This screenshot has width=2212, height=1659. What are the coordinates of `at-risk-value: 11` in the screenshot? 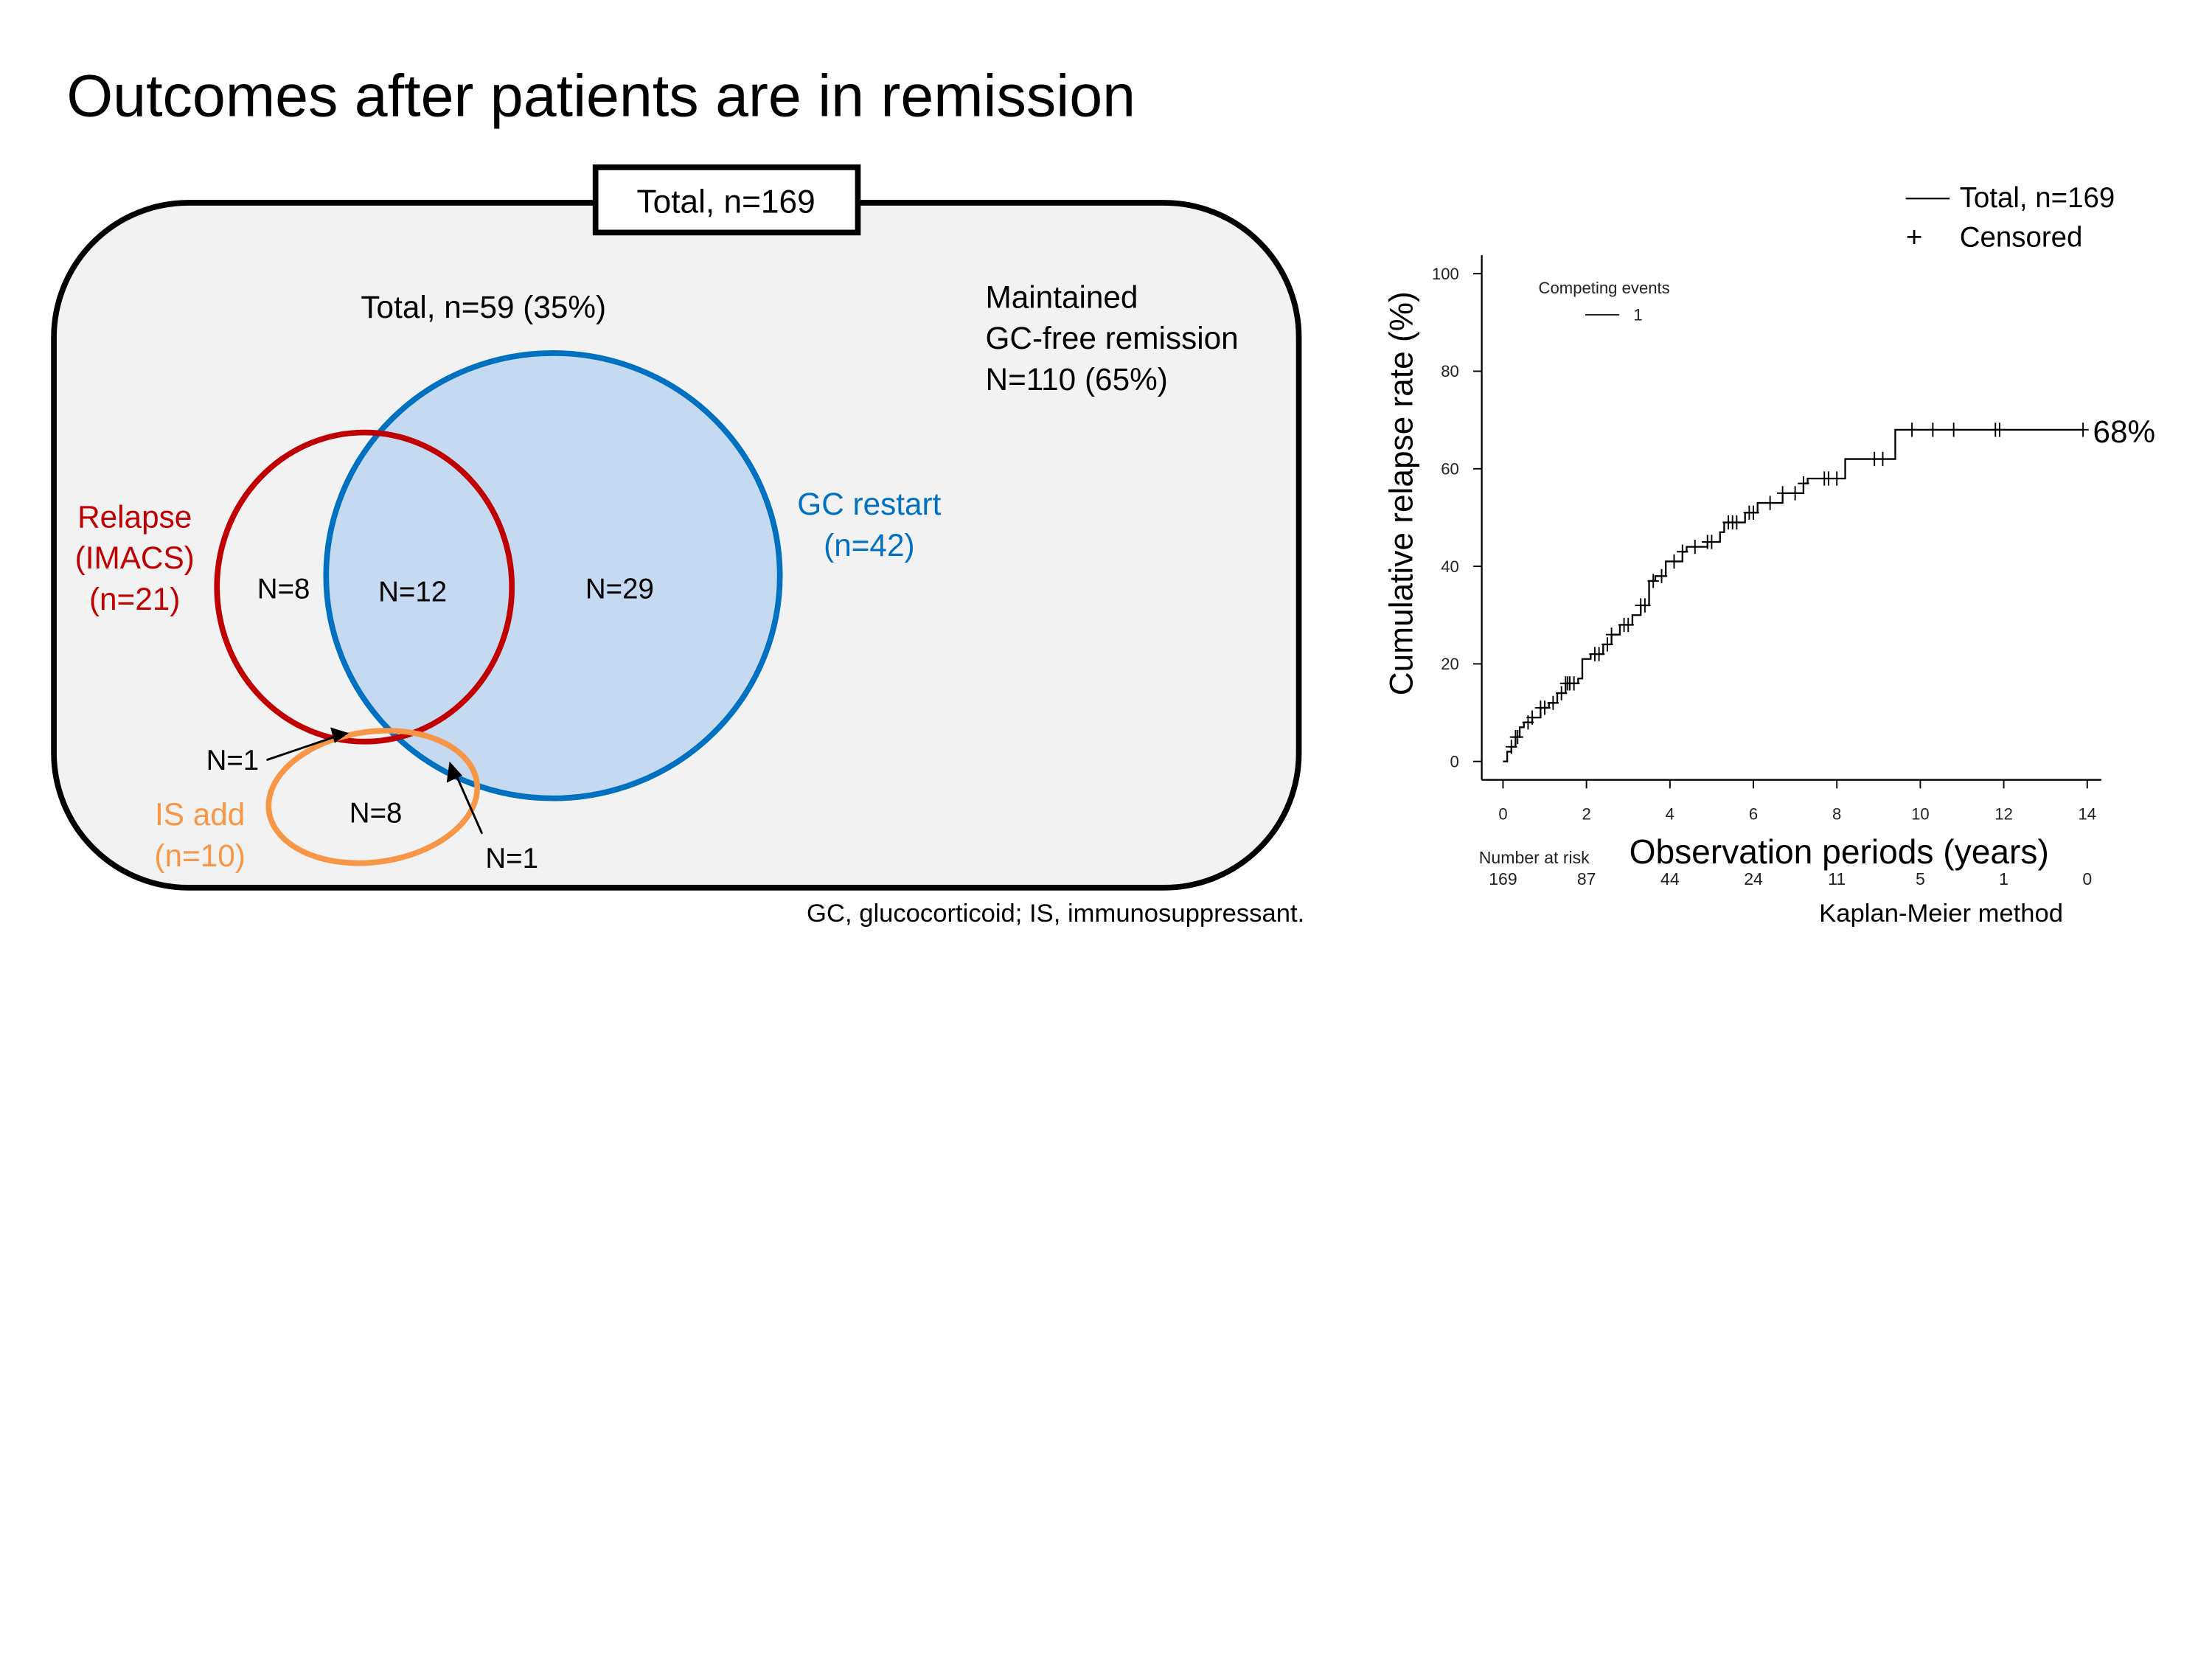 It's located at (1837, 878).